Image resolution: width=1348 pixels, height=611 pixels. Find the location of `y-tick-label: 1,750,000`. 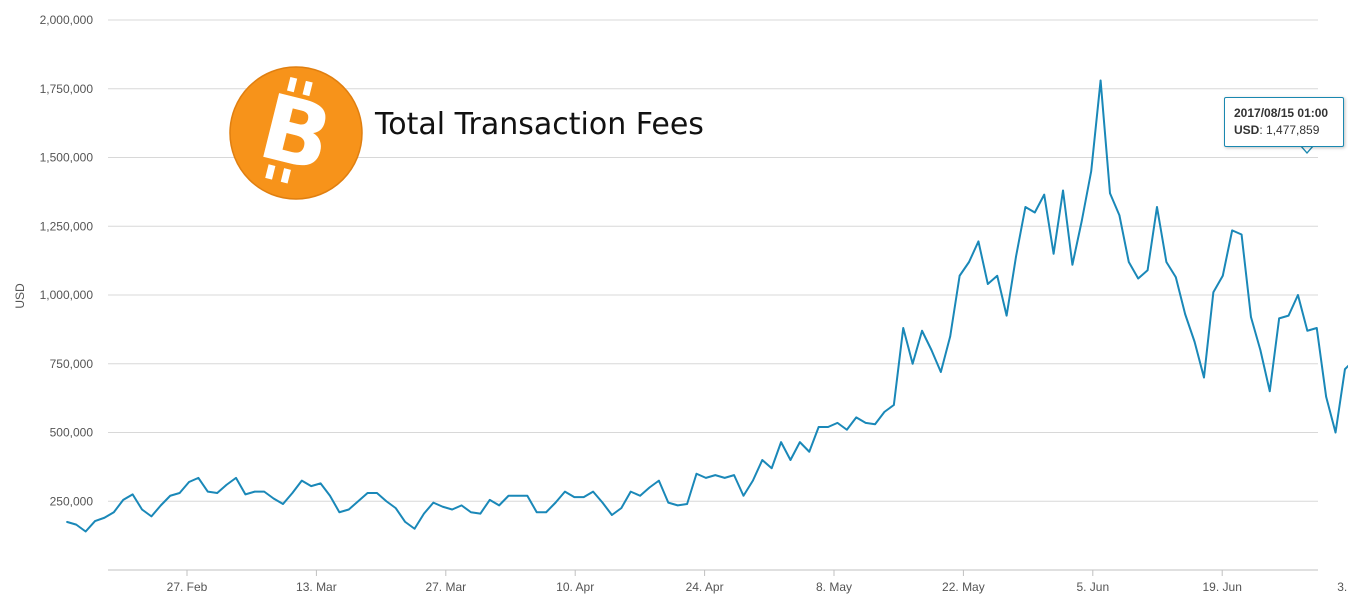

y-tick-label: 1,750,000 is located at coordinates (67, 89).